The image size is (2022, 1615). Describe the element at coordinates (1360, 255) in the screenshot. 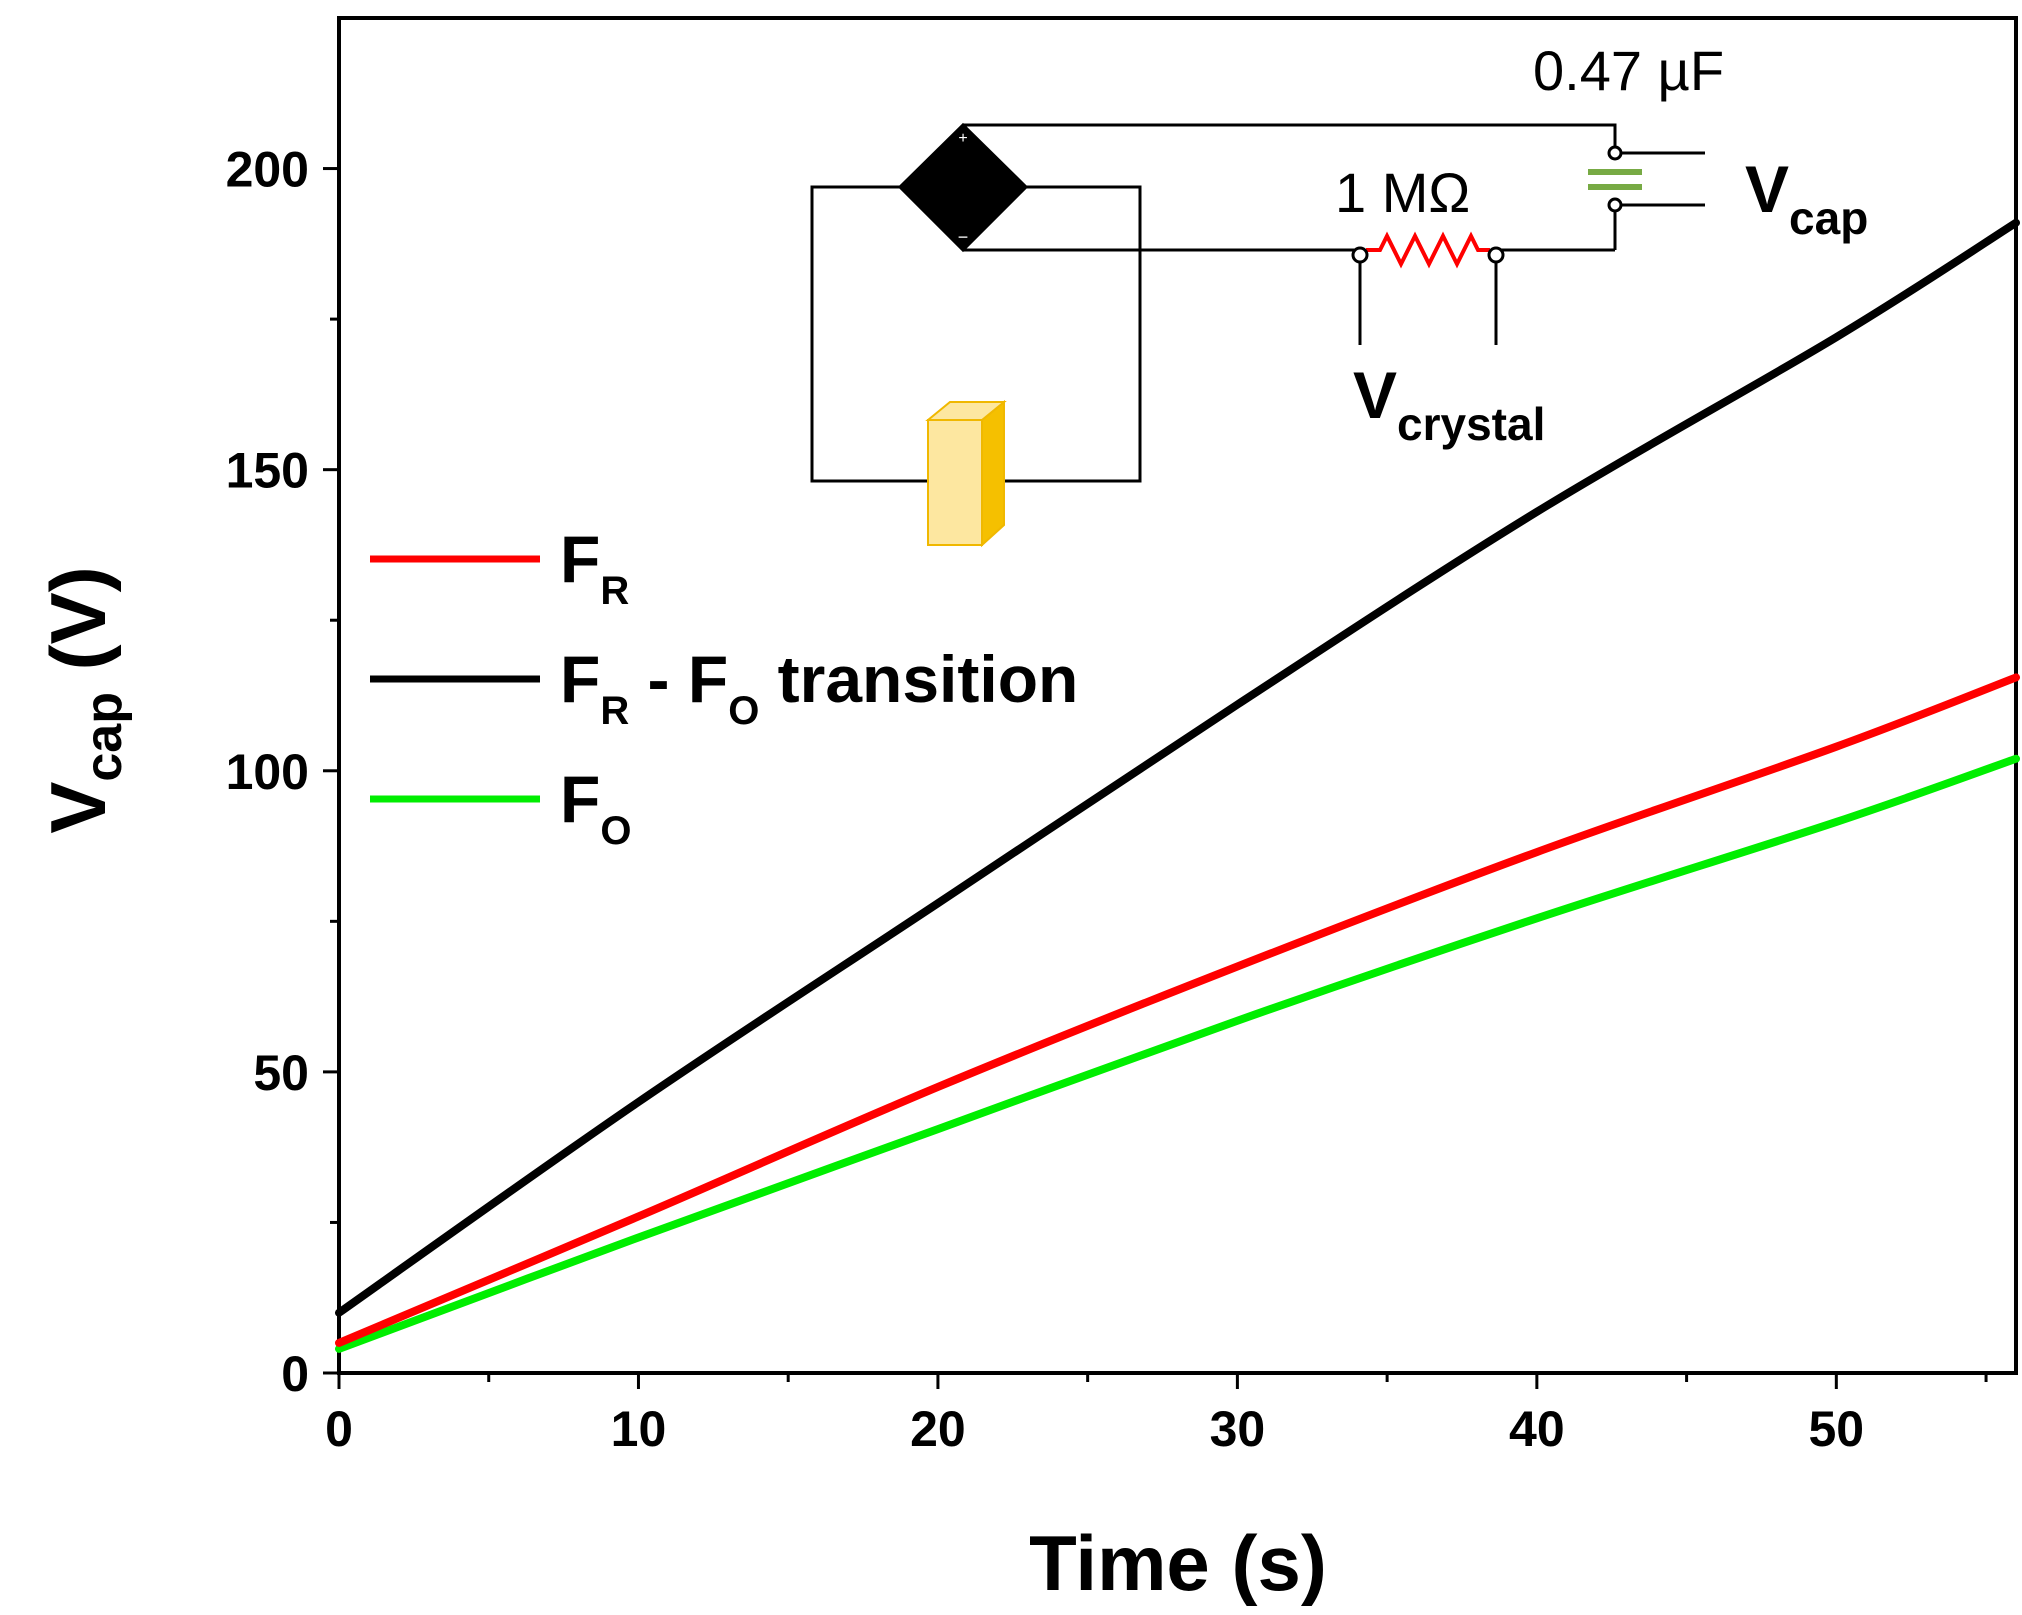

I see `resistor-terminal-left` at that location.